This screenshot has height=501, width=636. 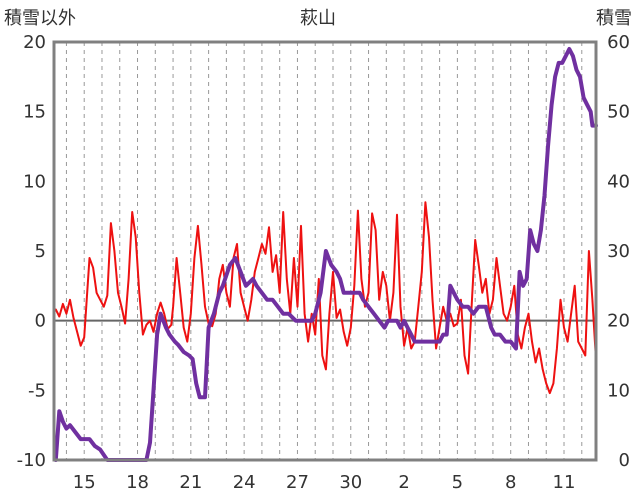 I want to click on y-right-tick-label: 40, so click(x=618, y=181).